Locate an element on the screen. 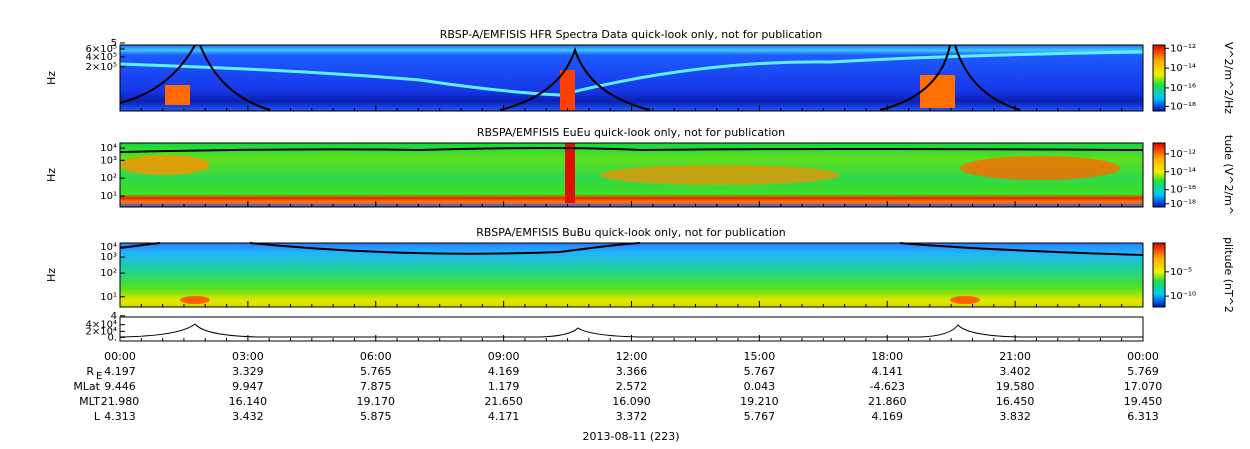  ephemeris-value: 19.580 is located at coordinates (1015, 386).